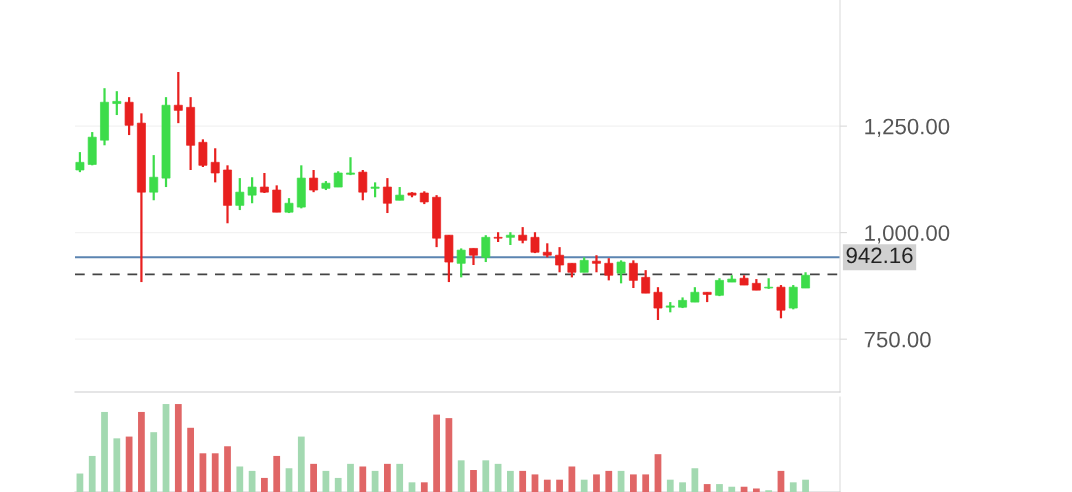  What do you see at coordinates (907, 234) in the screenshot?
I see `y-tick-label: 1,000.00` at bounding box center [907, 234].